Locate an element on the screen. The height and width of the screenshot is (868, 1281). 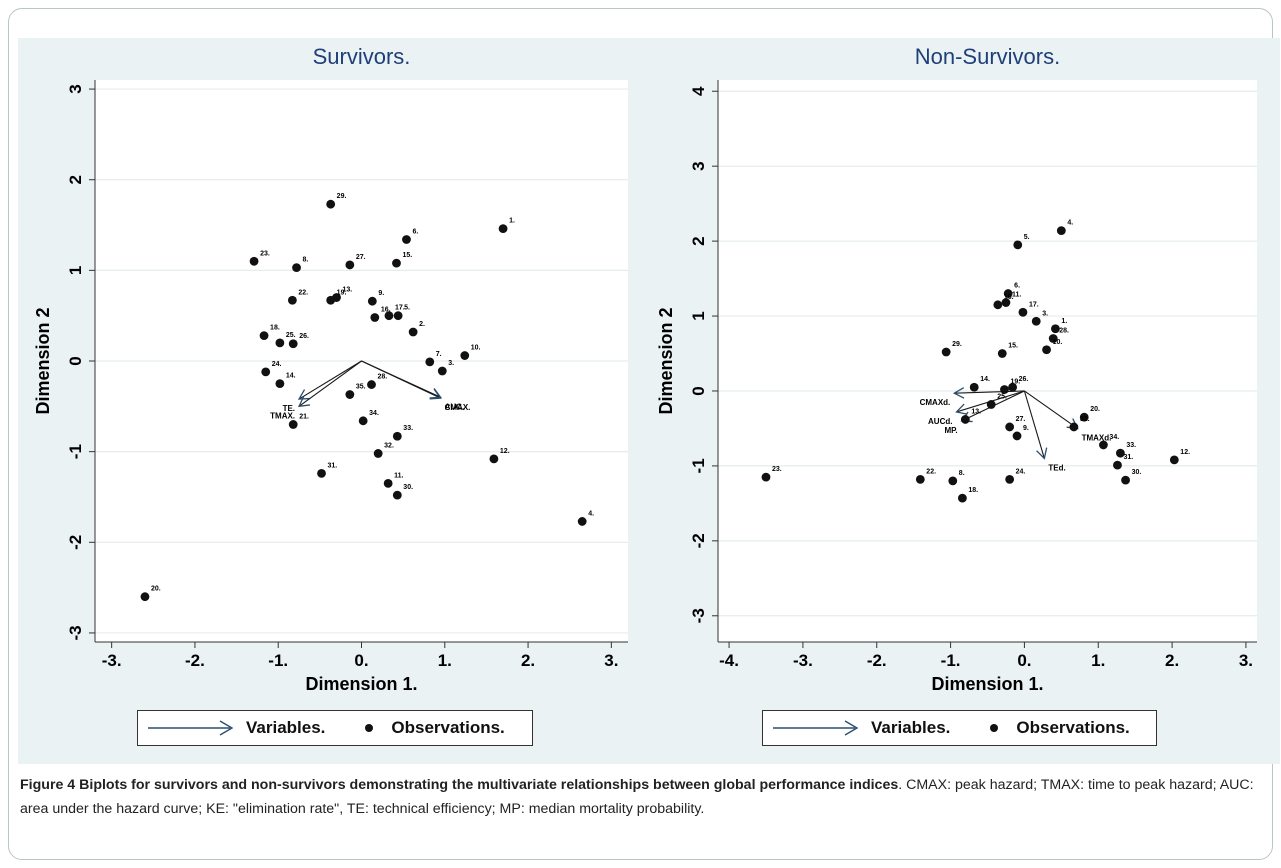
legend-survivors: Variables. Observations. is located at coordinates (335, 728).